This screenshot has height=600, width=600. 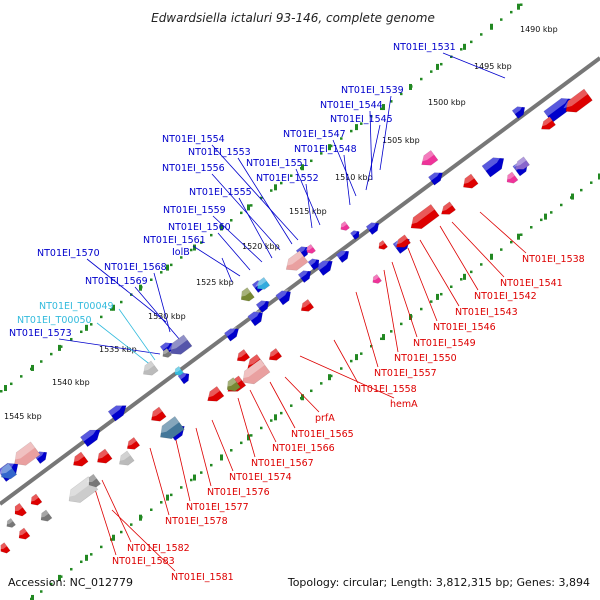 What do you see at coordinates (314, 134) in the screenshot?
I see `forward-gene-label: NT01EI_1547` at bounding box center [314, 134].